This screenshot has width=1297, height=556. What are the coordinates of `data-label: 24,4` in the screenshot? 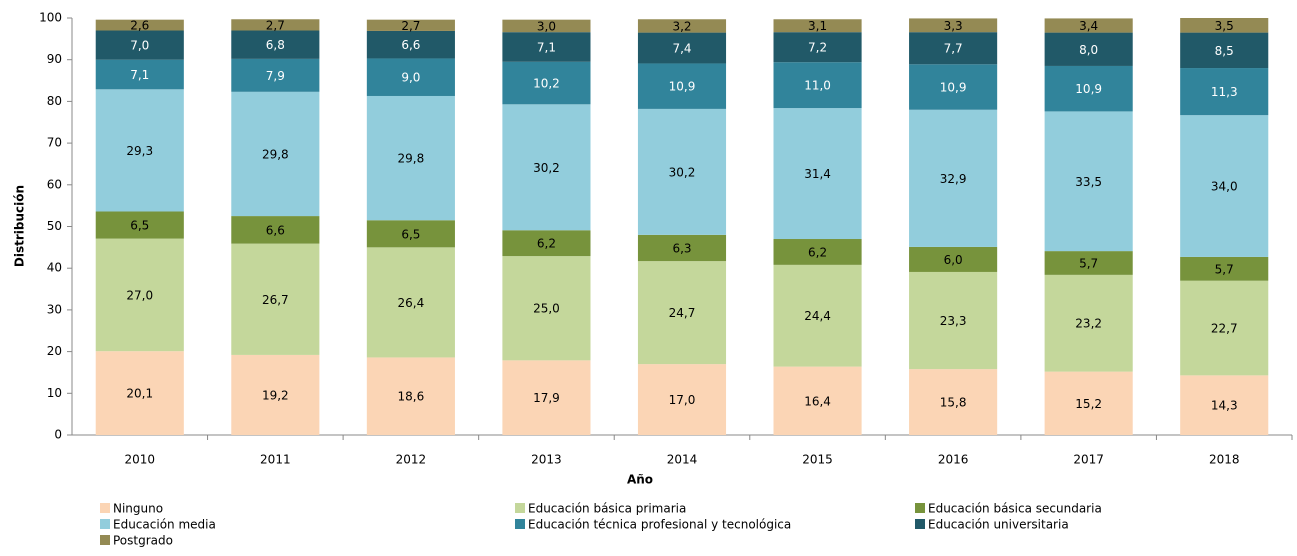 It's located at (817, 316).